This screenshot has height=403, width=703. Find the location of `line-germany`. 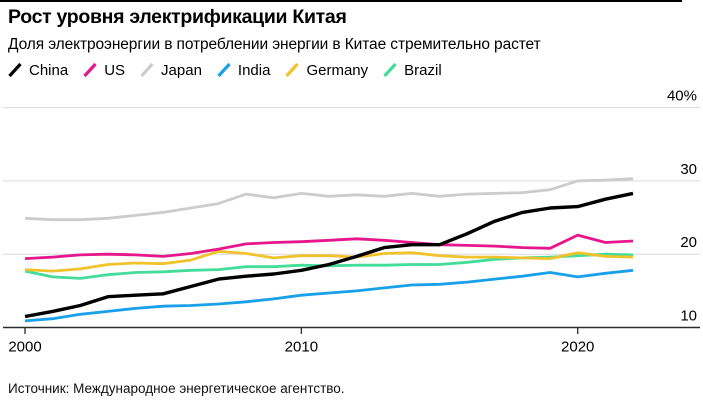

line-germany is located at coordinates (329, 261).